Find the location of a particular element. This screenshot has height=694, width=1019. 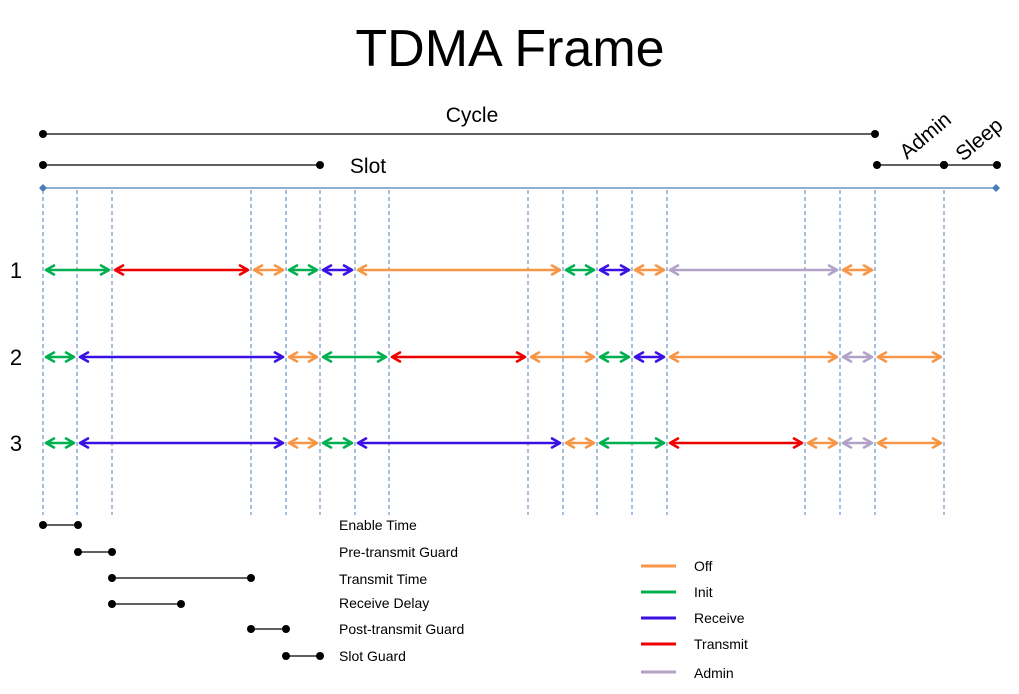

row-3-segment-2-receive-head-right is located at coordinates (279, 443).